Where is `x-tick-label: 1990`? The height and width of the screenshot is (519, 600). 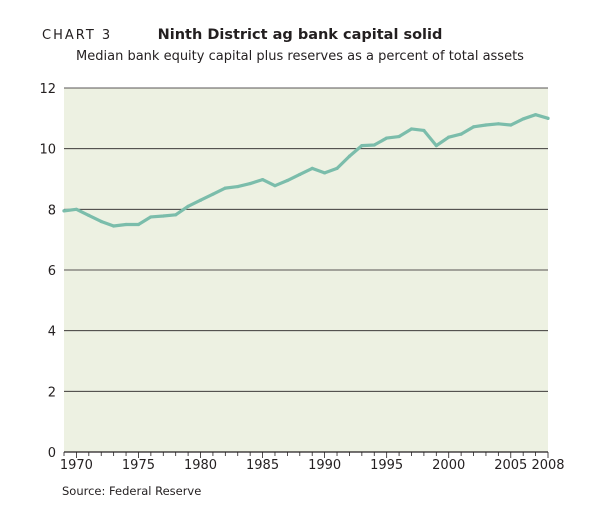
x-tick-label: 1990 is located at coordinates (324, 465).